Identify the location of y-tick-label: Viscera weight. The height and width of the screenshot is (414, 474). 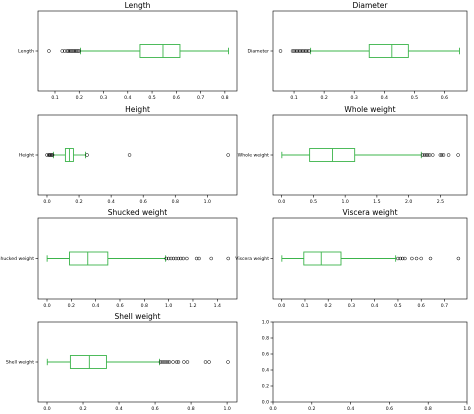
(252, 259).